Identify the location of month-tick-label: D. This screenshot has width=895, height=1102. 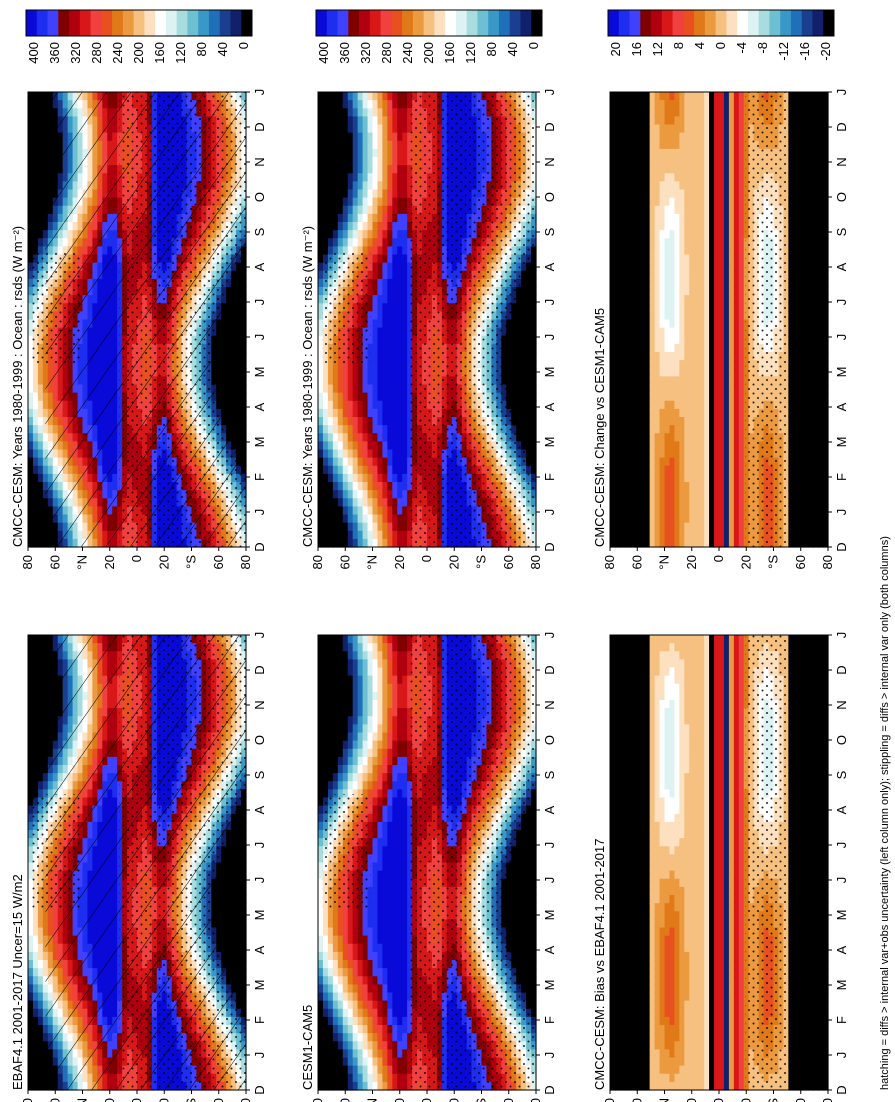
(259, 546).